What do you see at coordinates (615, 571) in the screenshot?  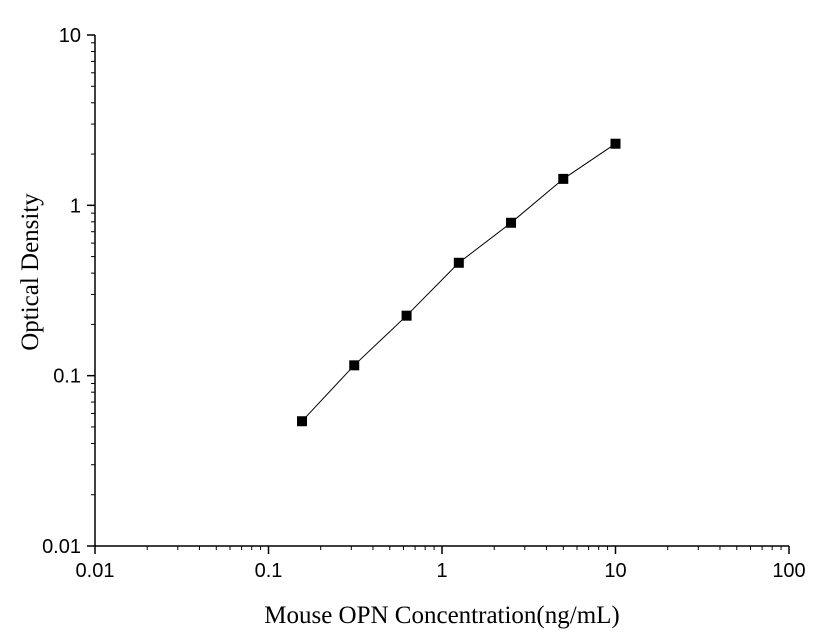 I see `x-tick-label: 10` at bounding box center [615, 571].